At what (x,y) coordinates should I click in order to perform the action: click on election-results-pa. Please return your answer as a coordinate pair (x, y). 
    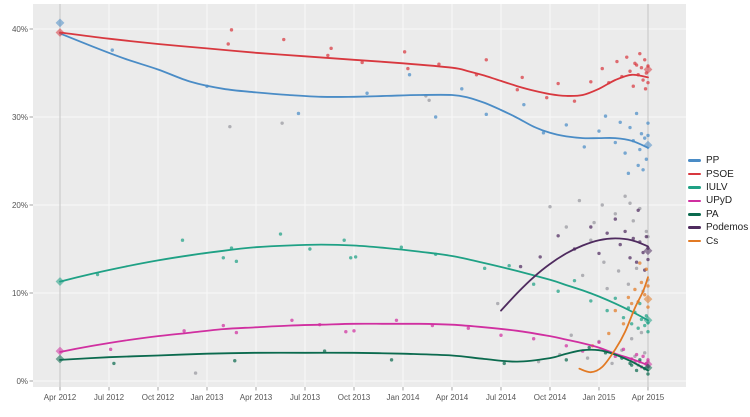
    Looking at the image, I should click on (354, 363).